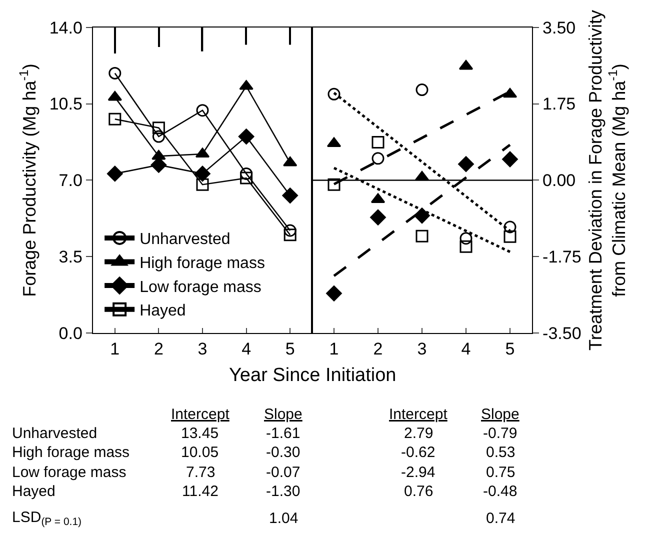 The image size is (651, 539). What do you see at coordinates (419, 491) in the screenshot?
I see `text: 0.76` at bounding box center [419, 491].